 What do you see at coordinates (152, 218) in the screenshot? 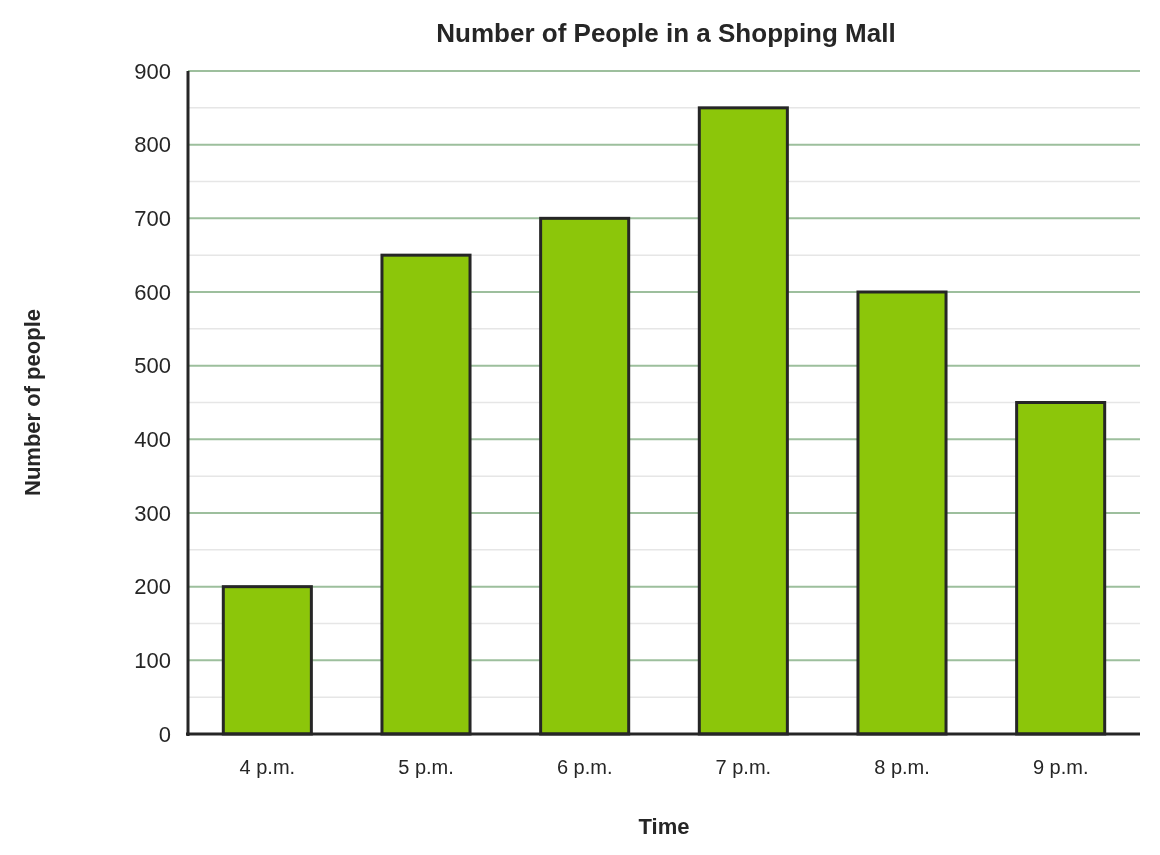
I see `y-tick-label: 700` at bounding box center [152, 218].